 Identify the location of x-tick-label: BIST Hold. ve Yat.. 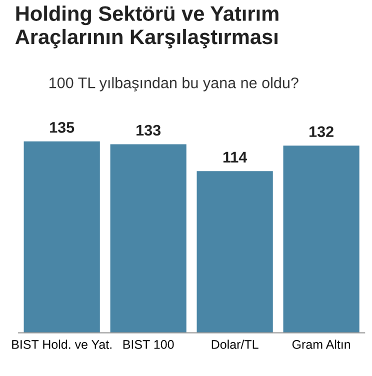
(62, 344).